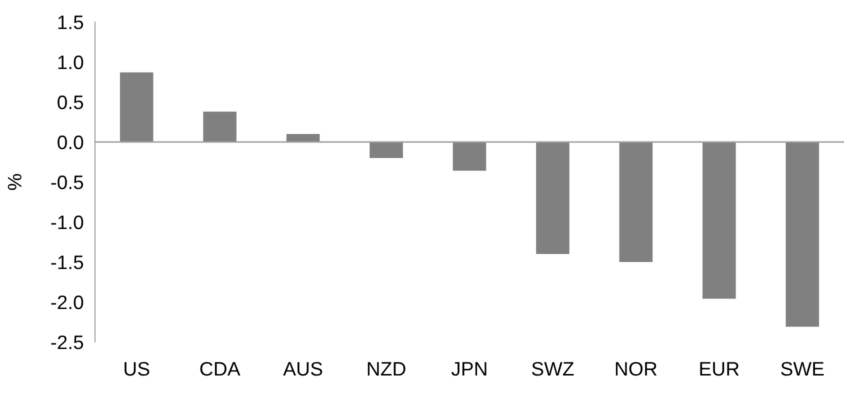 The image size is (844, 400). What do you see at coordinates (71, 23) in the screenshot?
I see `y-tick-label: 1.5` at bounding box center [71, 23].